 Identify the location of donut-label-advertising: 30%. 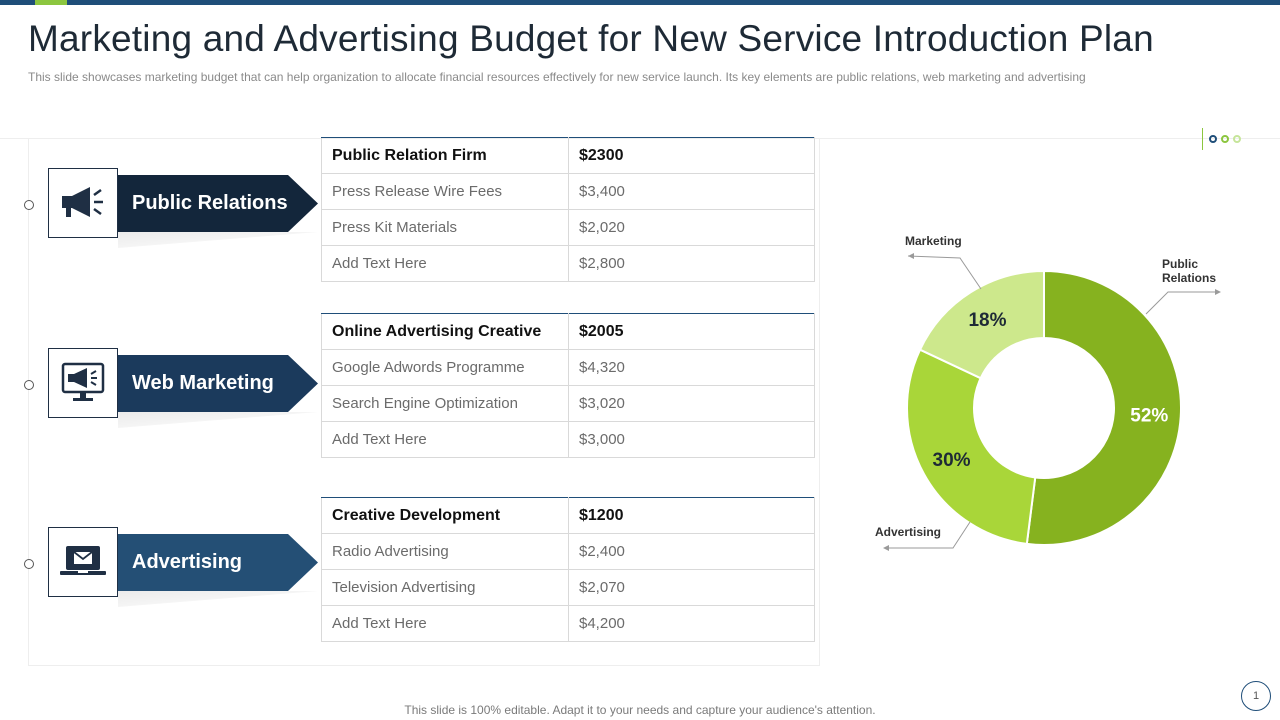
(952, 460).